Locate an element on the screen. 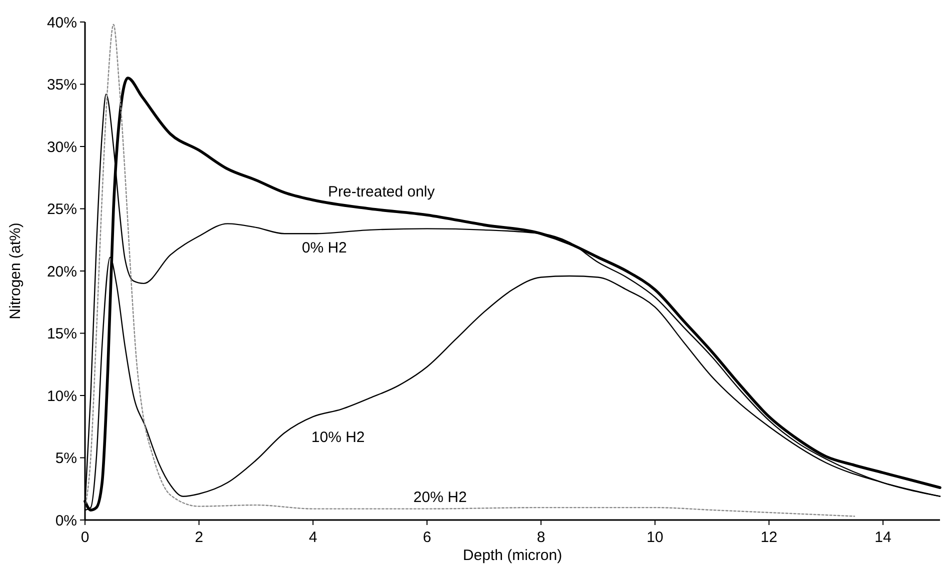 This screenshot has height=580, width=944. x-axis-title: Depth (micron) is located at coordinates (512, 555).